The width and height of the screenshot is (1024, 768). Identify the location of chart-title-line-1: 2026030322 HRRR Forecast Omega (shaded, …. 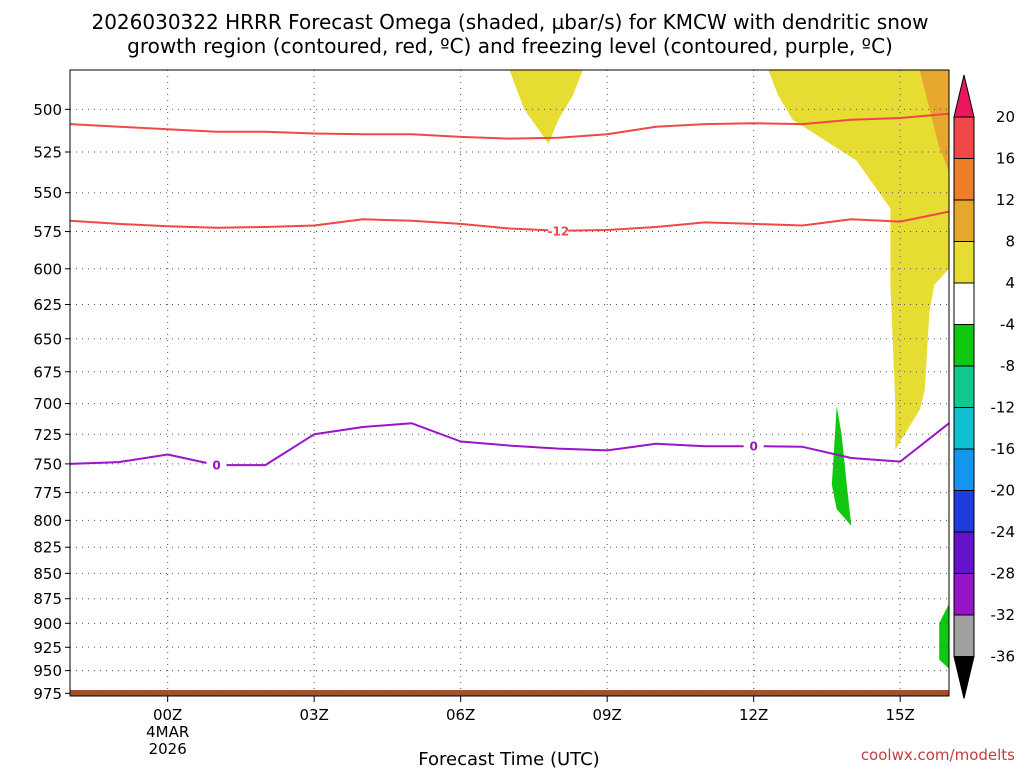
(509, 22).